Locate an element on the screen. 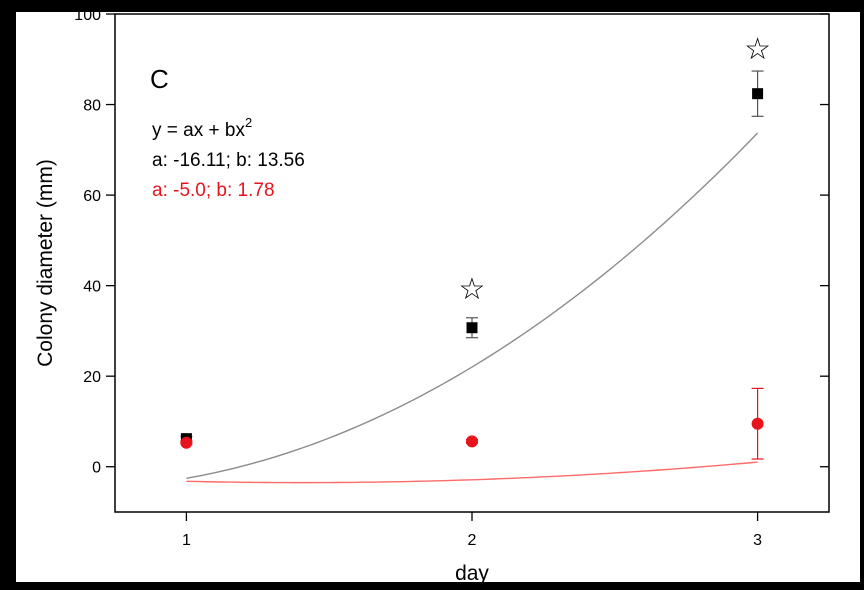 The image size is (864, 590). y-tick-label: 60 is located at coordinates (92, 196).